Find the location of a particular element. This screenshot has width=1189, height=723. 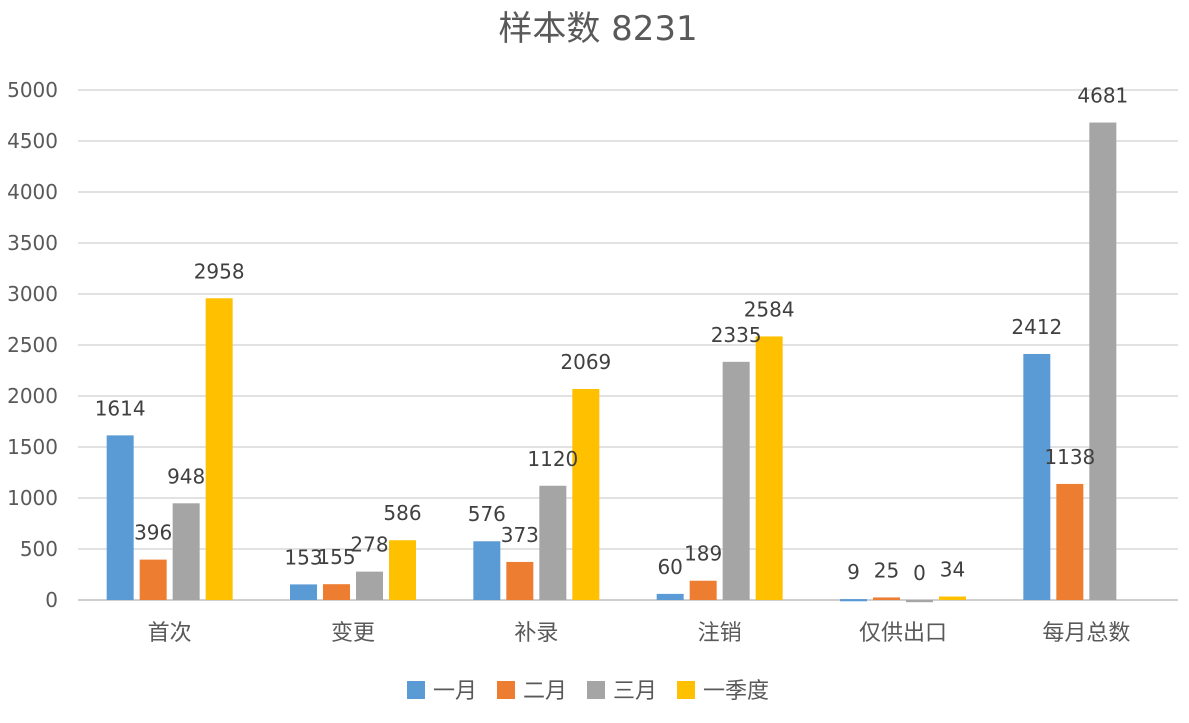

legend-label: 一月 is located at coordinates (455, 691).